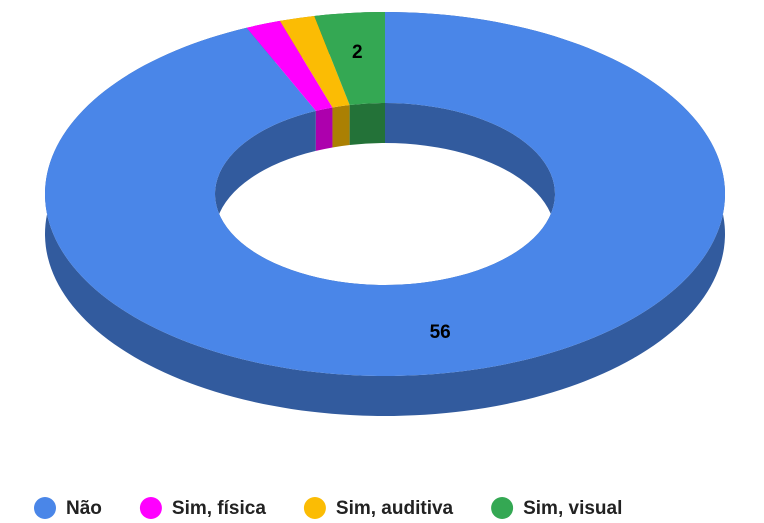 The image size is (764, 523). What do you see at coordinates (572, 508) in the screenshot?
I see `legend-label: Sim, visual` at bounding box center [572, 508].